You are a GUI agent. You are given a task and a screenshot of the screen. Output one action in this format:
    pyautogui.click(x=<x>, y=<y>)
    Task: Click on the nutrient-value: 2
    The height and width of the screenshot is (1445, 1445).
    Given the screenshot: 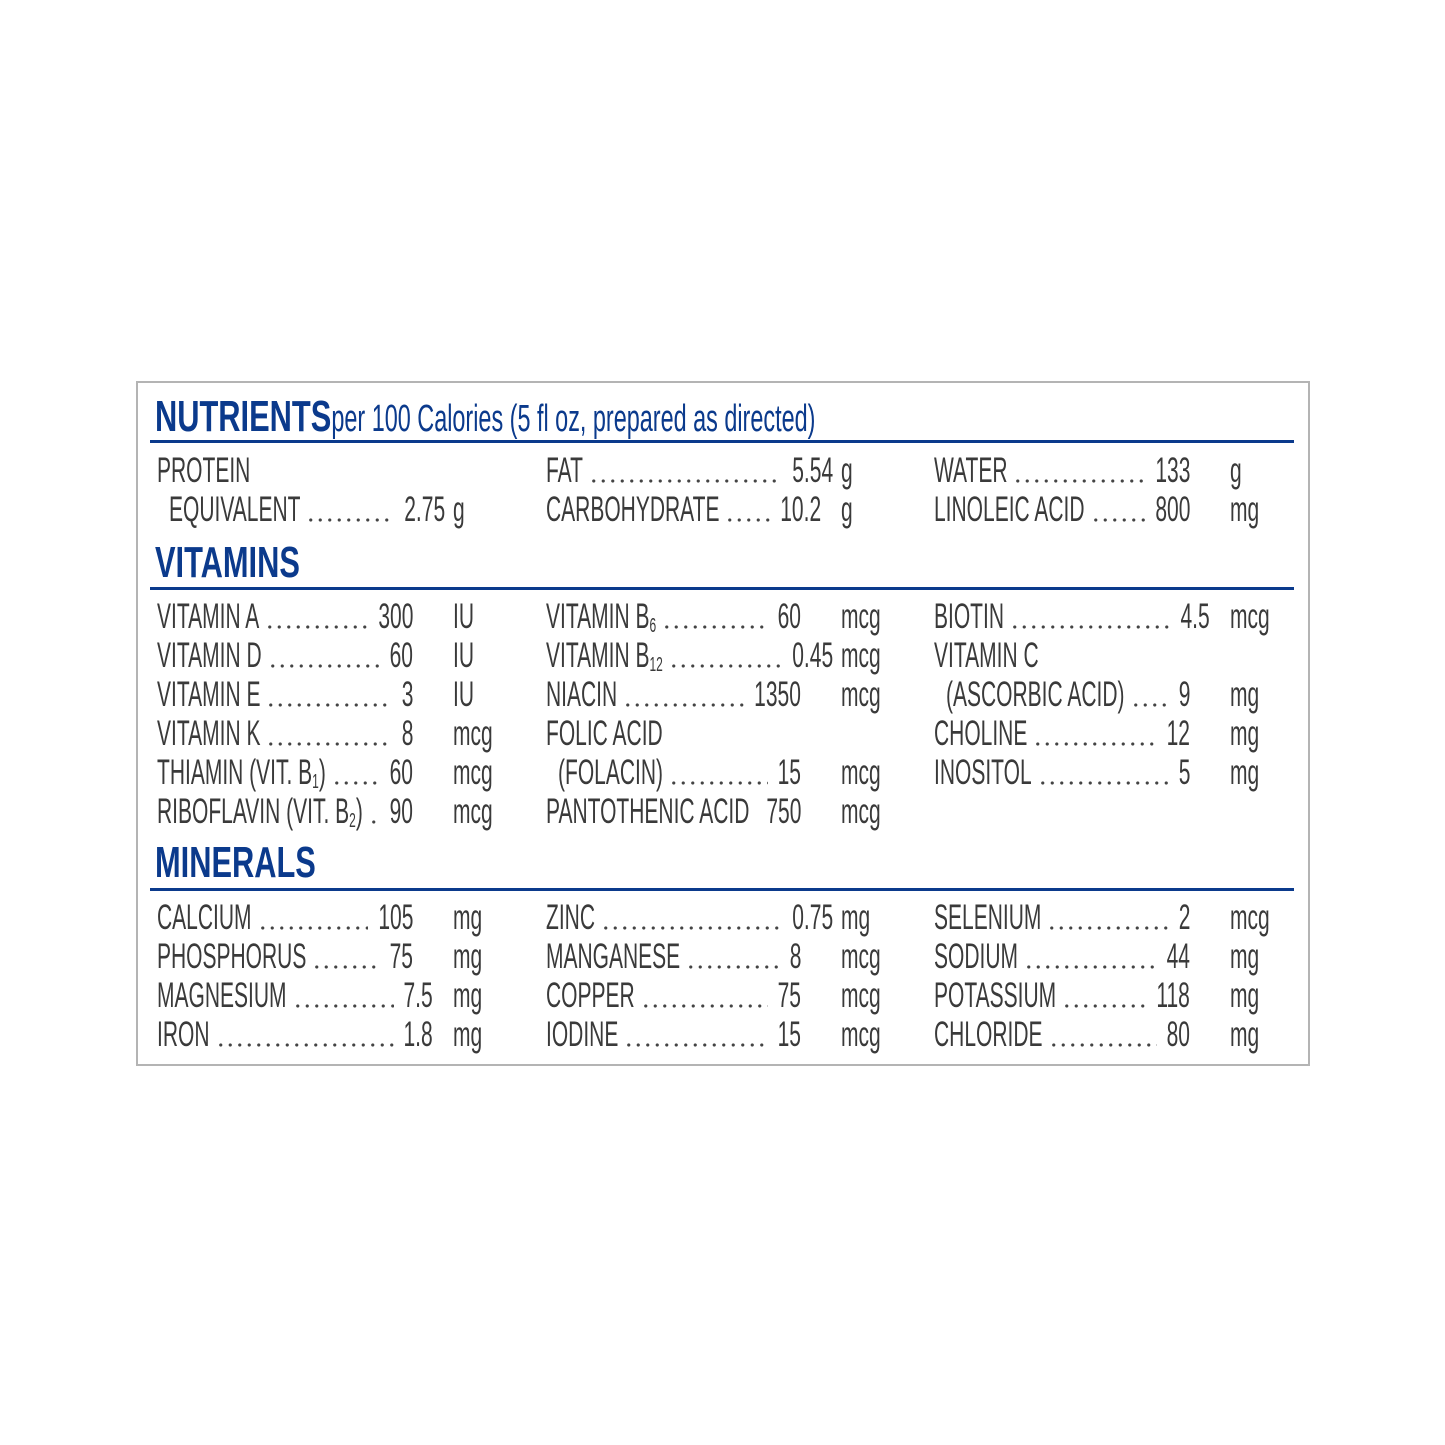 What is the action you would take?
    pyautogui.click(x=1184, y=917)
    